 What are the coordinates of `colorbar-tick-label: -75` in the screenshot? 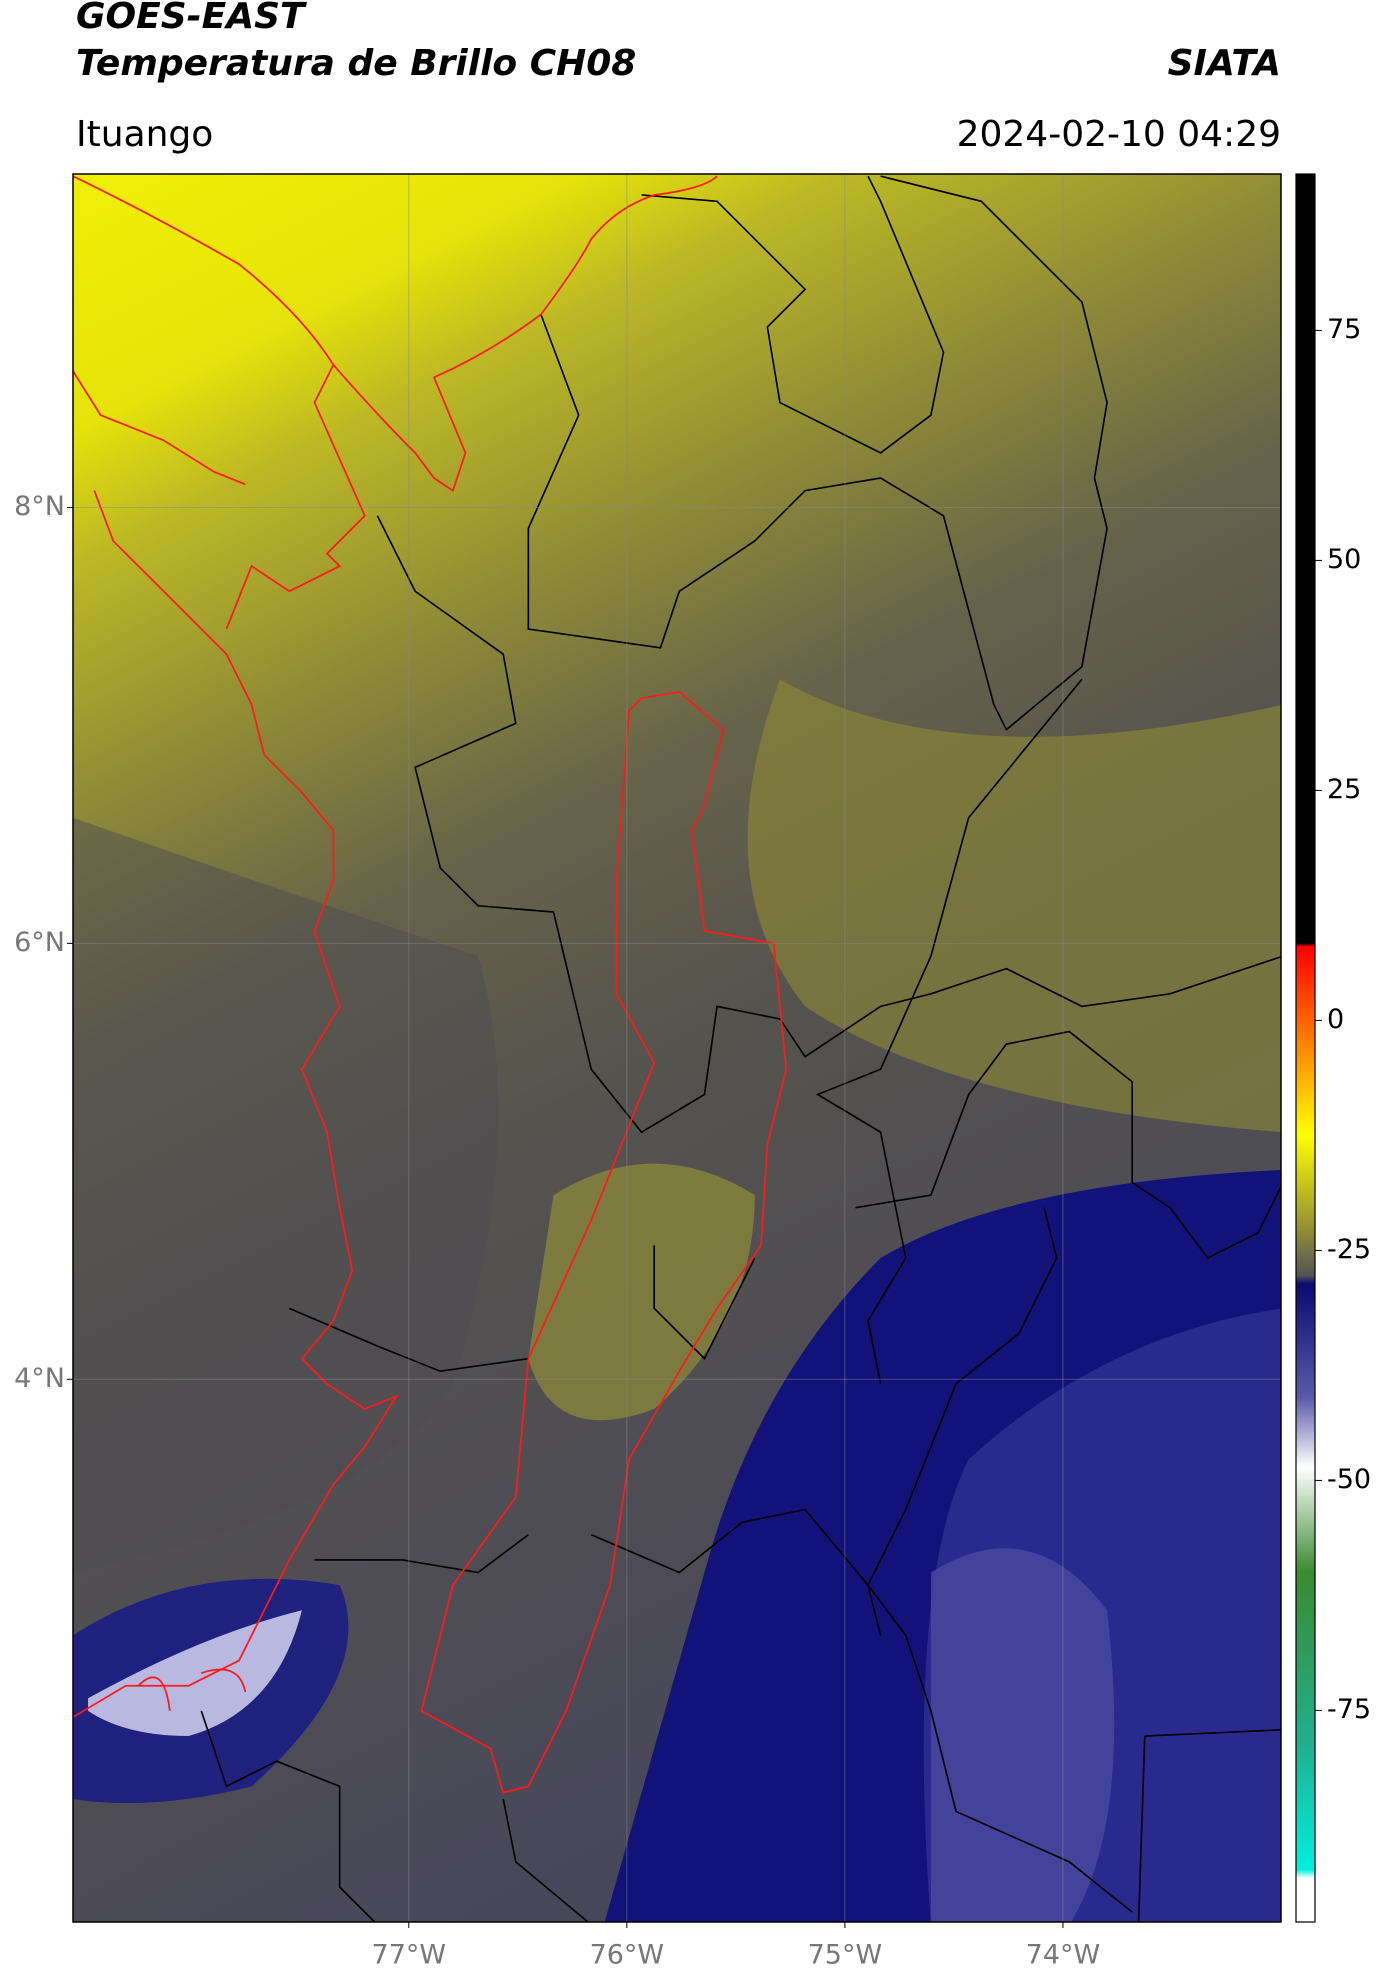 It's located at (1349, 1709).